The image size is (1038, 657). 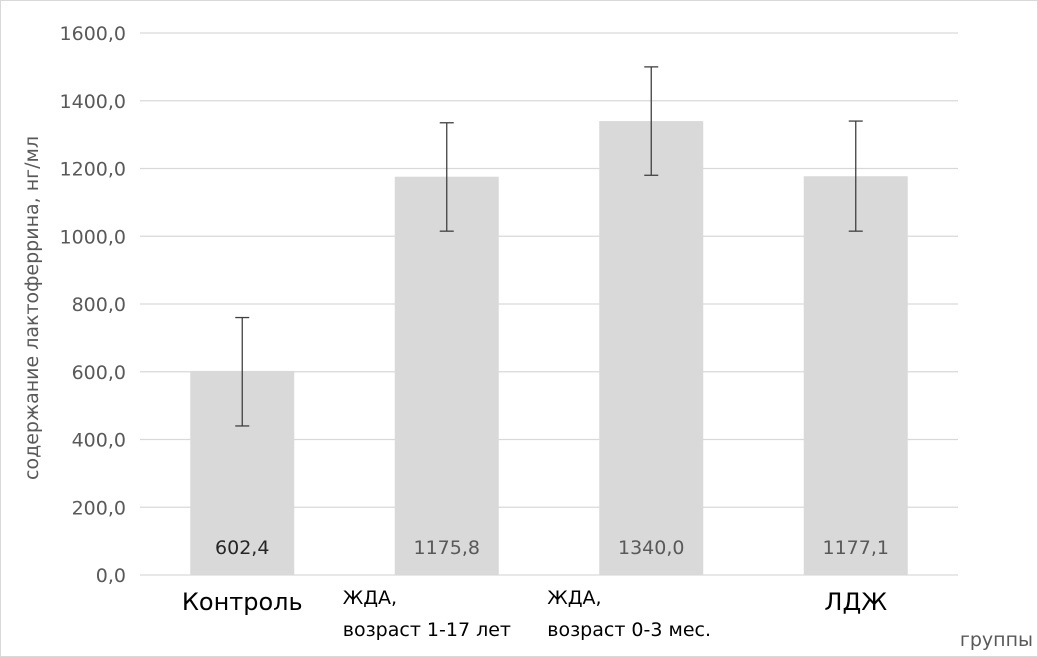 What do you see at coordinates (447, 548) in the screenshot?
I see `value-label: 1175,8` at bounding box center [447, 548].